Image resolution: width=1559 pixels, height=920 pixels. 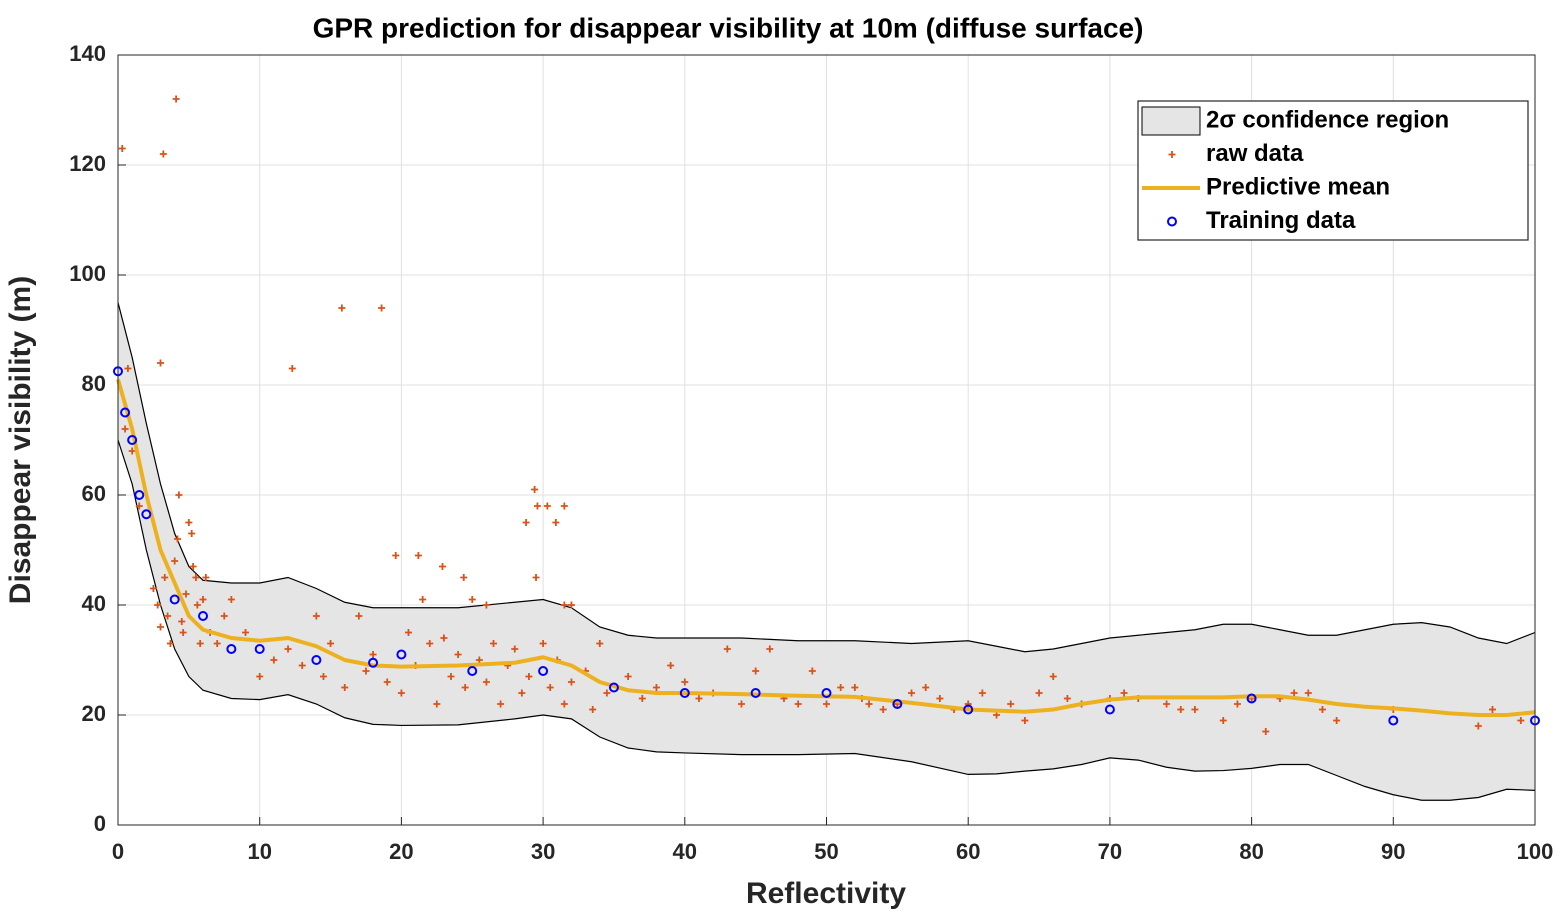 What do you see at coordinates (1327, 119) in the screenshot?
I see `legend-label: 2σ confidence region` at bounding box center [1327, 119].